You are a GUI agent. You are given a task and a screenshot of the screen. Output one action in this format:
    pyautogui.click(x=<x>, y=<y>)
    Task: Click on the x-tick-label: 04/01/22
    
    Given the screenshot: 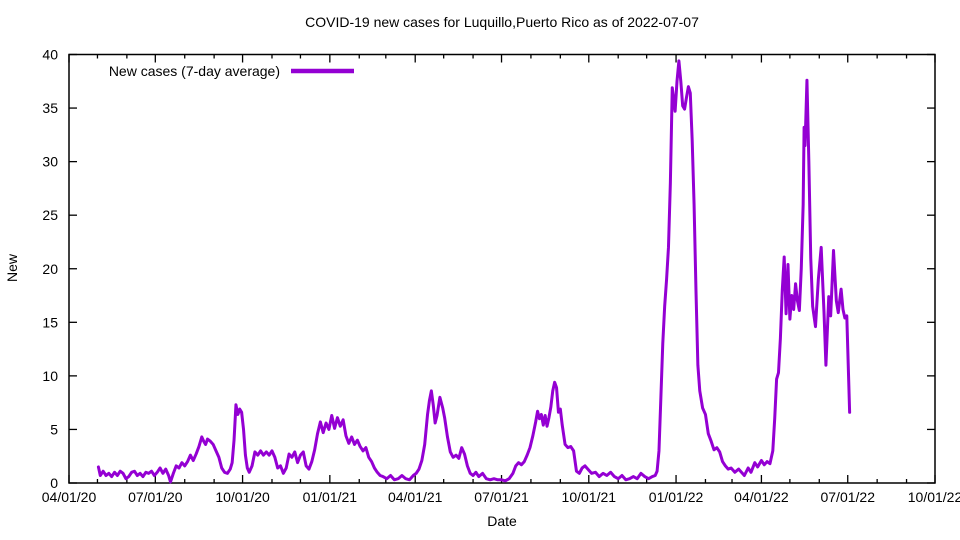 What is the action you would take?
    pyautogui.click(x=761, y=497)
    